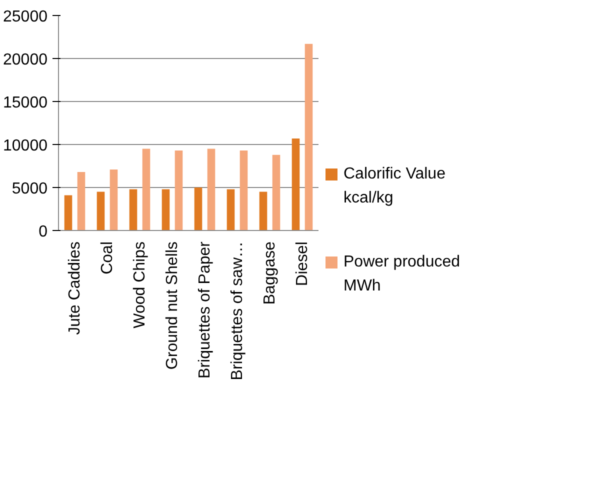  What do you see at coordinates (25, 146) in the screenshot?
I see `y-tick-label: 10000` at bounding box center [25, 146].